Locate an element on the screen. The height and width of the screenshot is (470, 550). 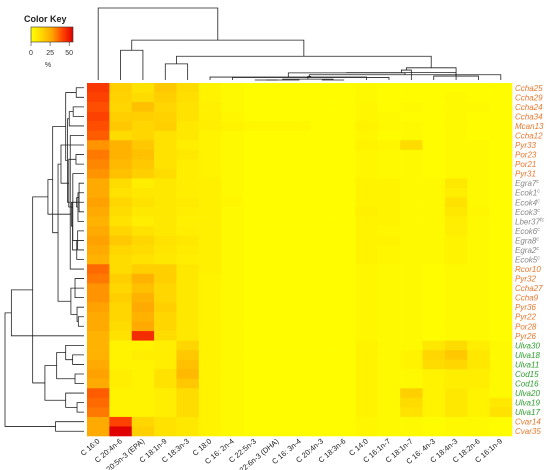
row-label: Ccha12 is located at coordinates (529, 135).